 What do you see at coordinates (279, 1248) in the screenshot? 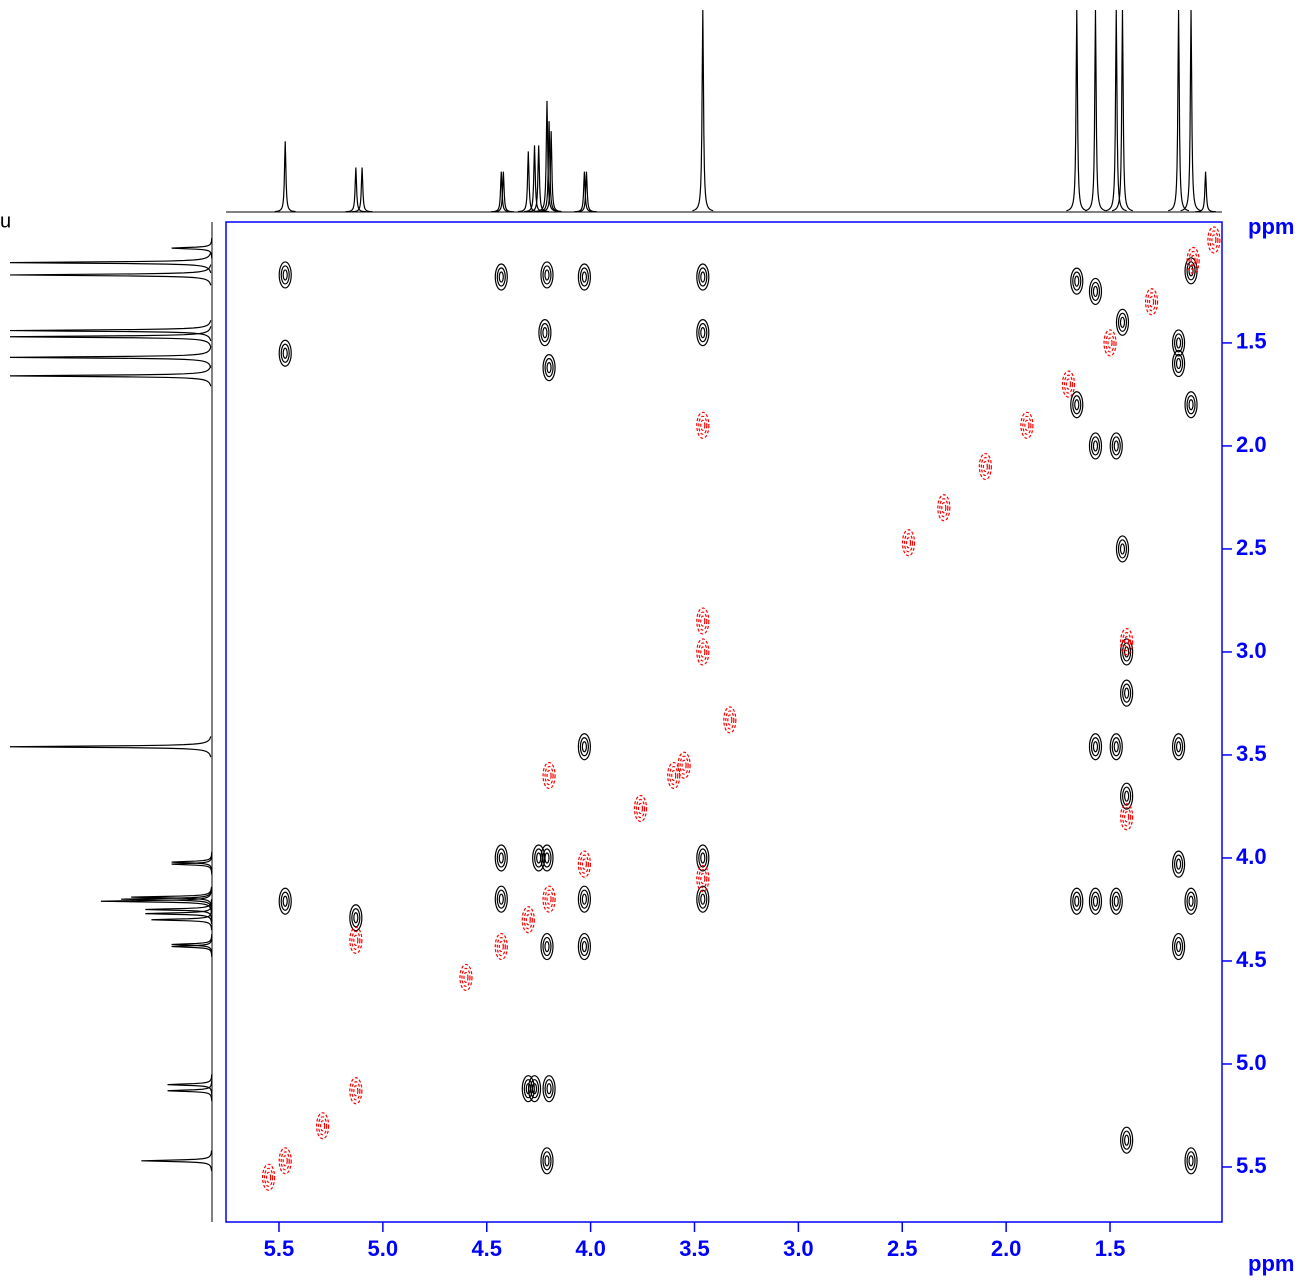
I see `x-tick-label: 5.5` at bounding box center [279, 1248].